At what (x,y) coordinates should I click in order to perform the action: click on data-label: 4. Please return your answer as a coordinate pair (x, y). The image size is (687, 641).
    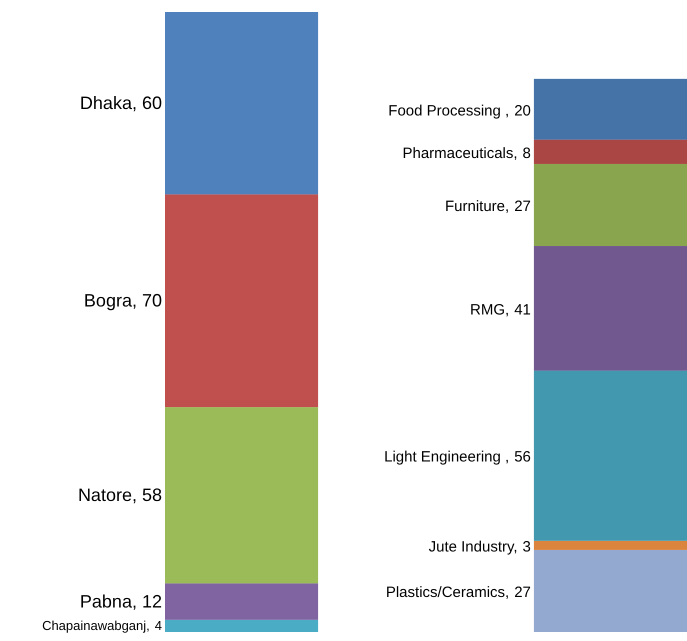
    Looking at the image, I should click on (158, 625).